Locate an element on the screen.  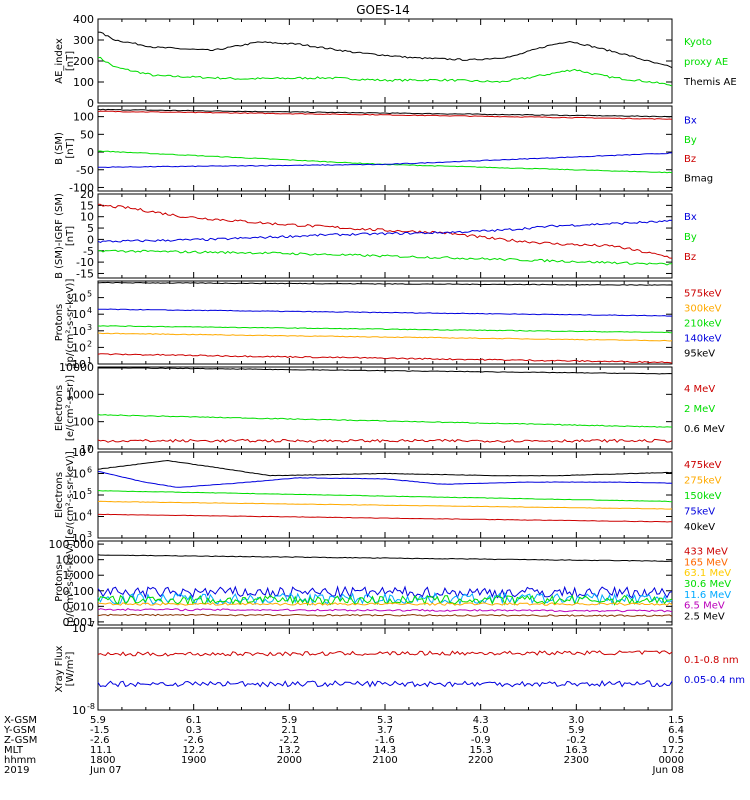
legend-entry: 165 MeV is located at coordinates (706, 562).